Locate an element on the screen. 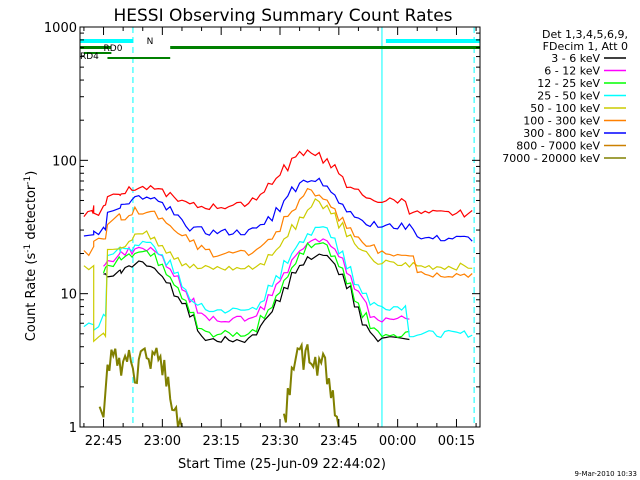 The image size is (640, 480). series-12-25-kev is located at coordinates (256, 290).